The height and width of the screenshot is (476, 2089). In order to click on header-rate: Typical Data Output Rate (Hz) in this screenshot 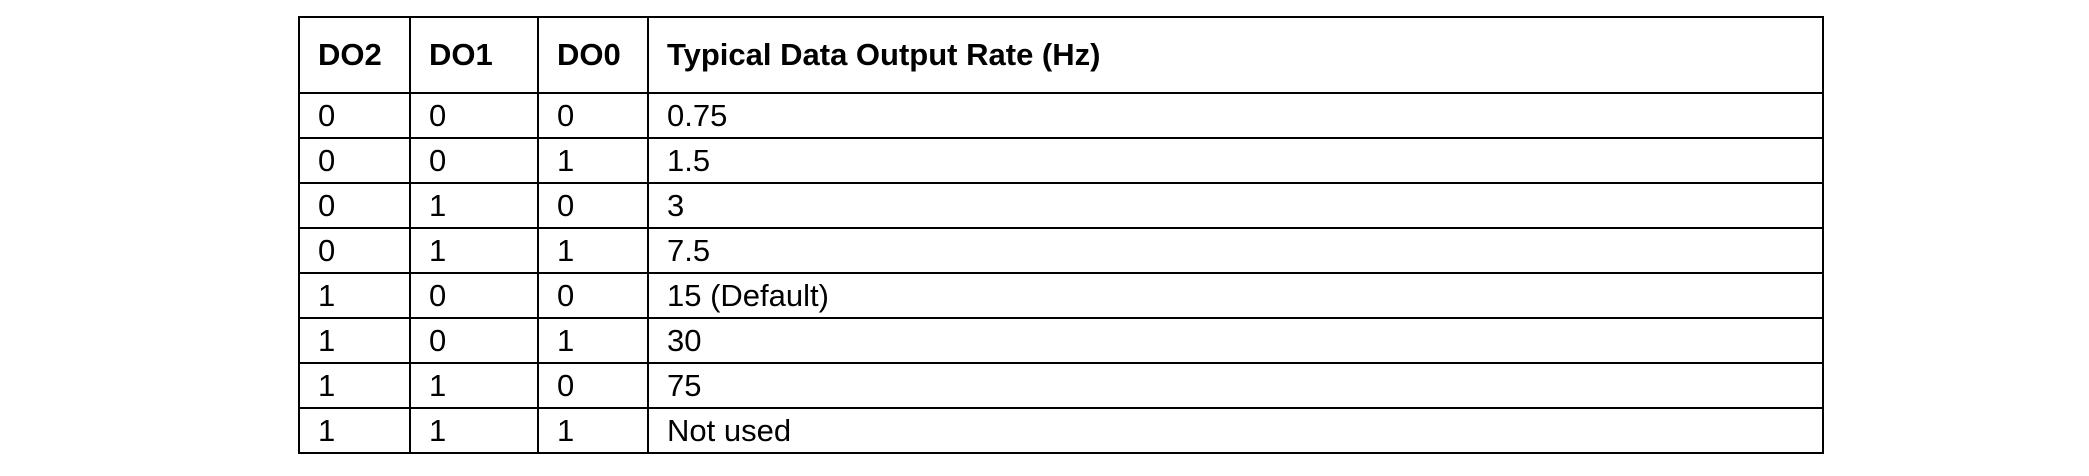, I will do `click(1235, 55)`.